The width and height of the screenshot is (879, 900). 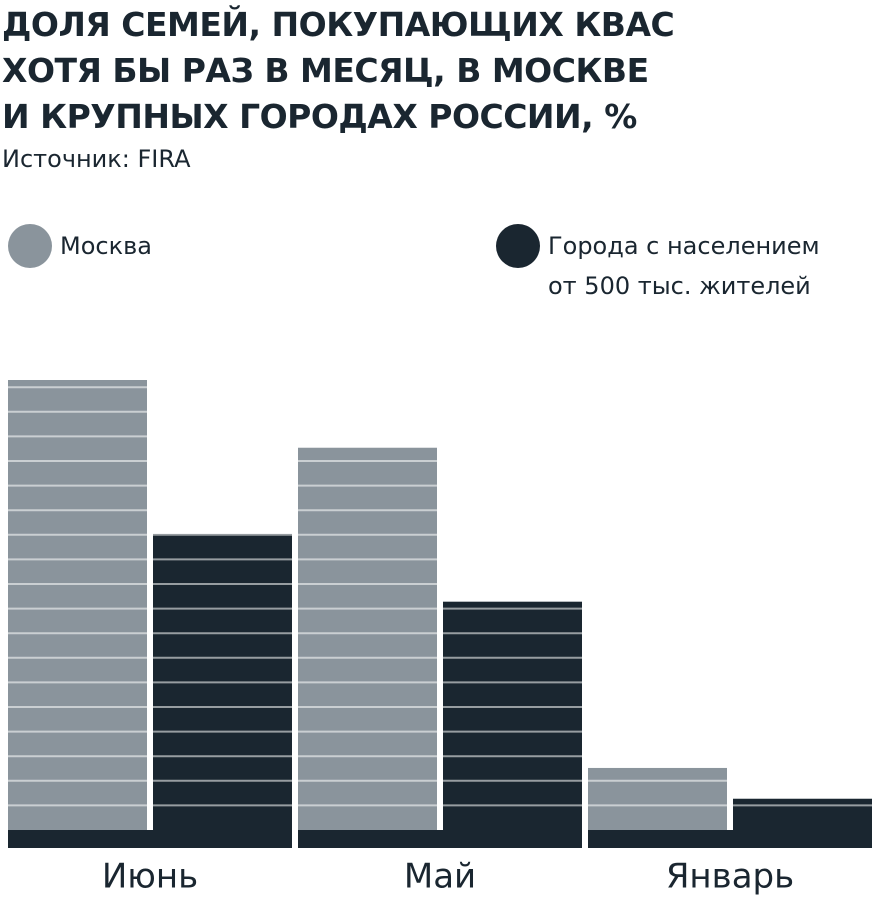 I want to click on x-tick-label: Июнь, so click(x=150, y=877).